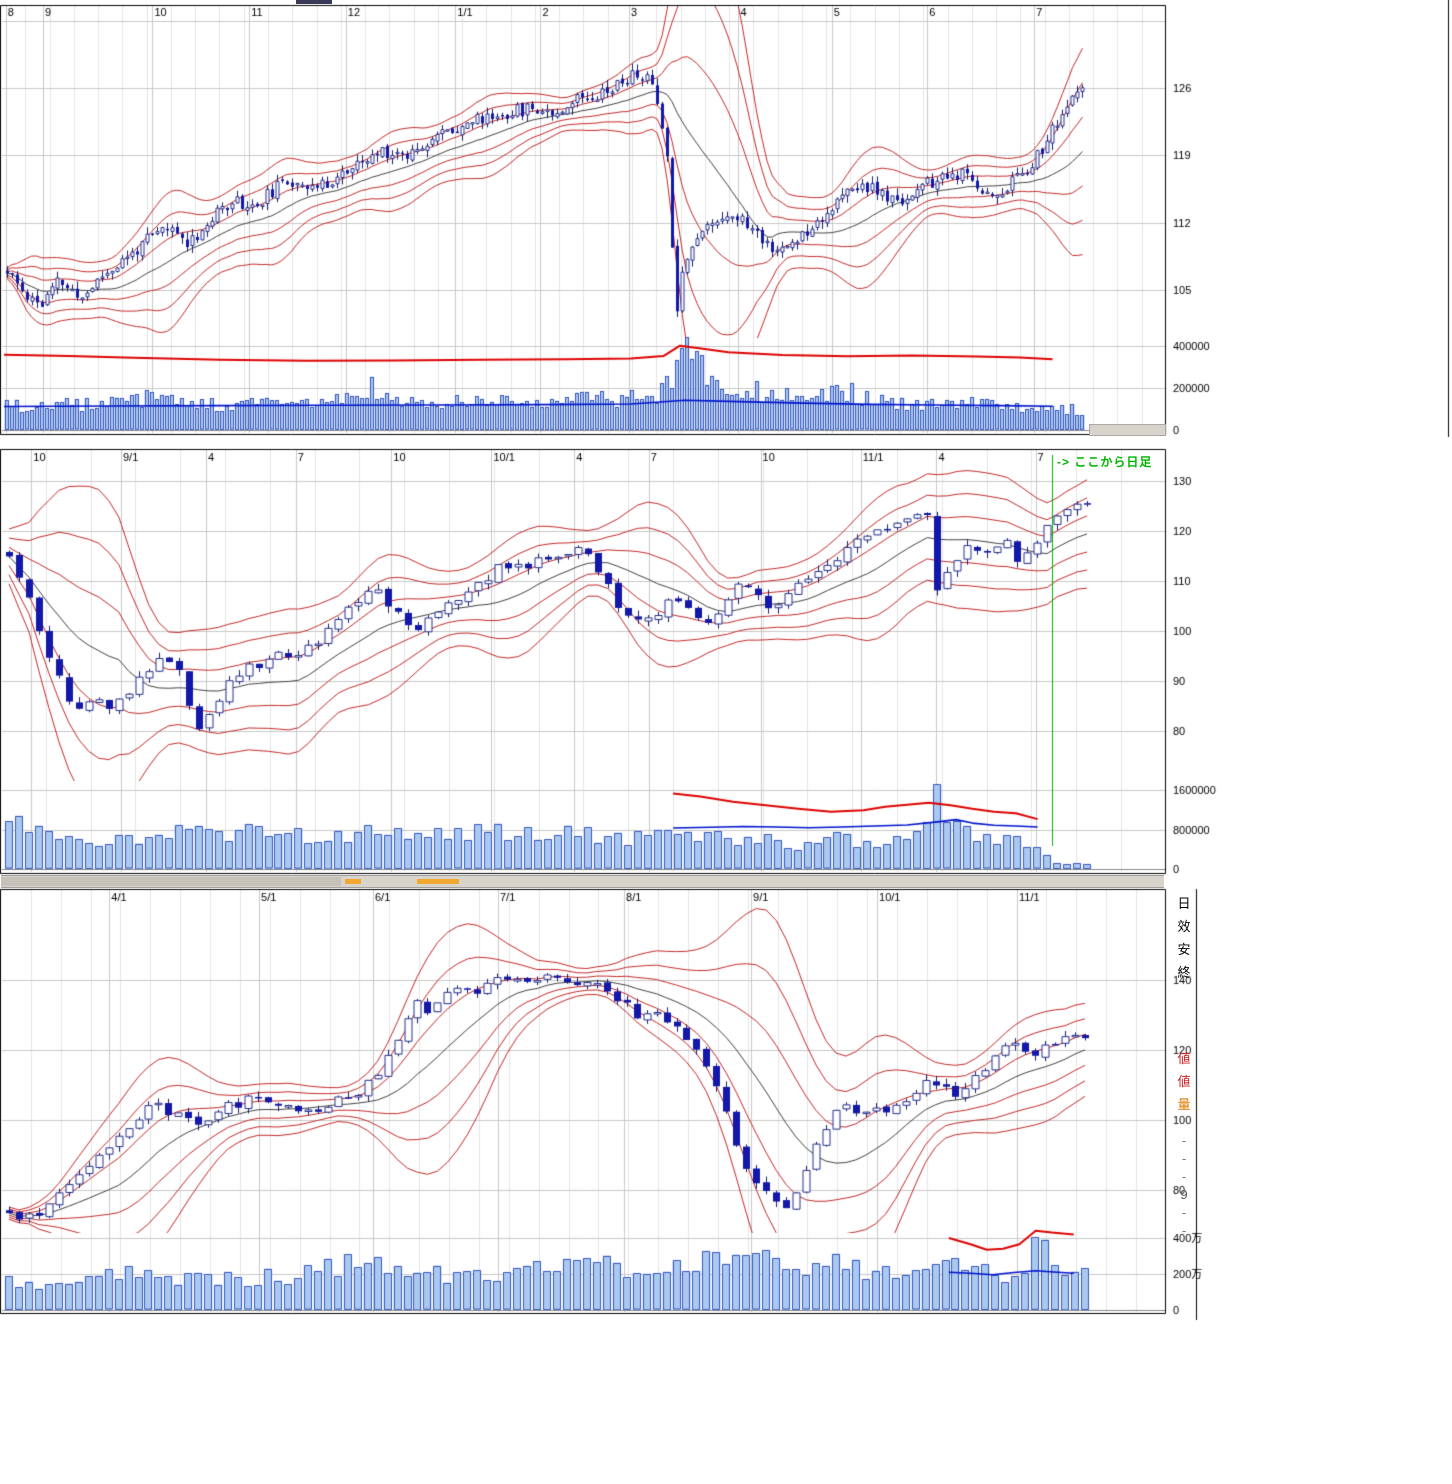 The image size is (1452, 1484). What do you see at coordinates (1184, 972) in the screenshot?
I see `legend-char: 終` at bounding box center [1184, 972].